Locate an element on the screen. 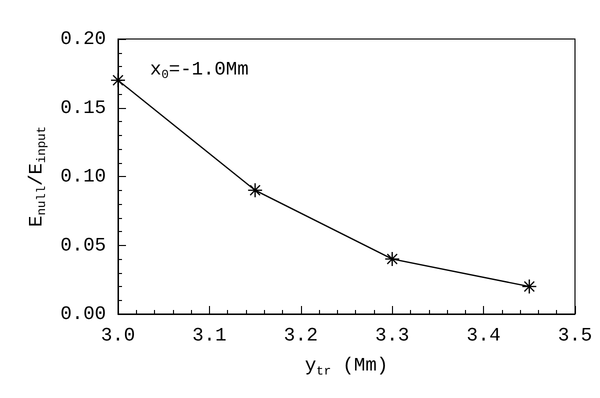  x-tick-label: 3.3 is located at coordinates (392, 335).